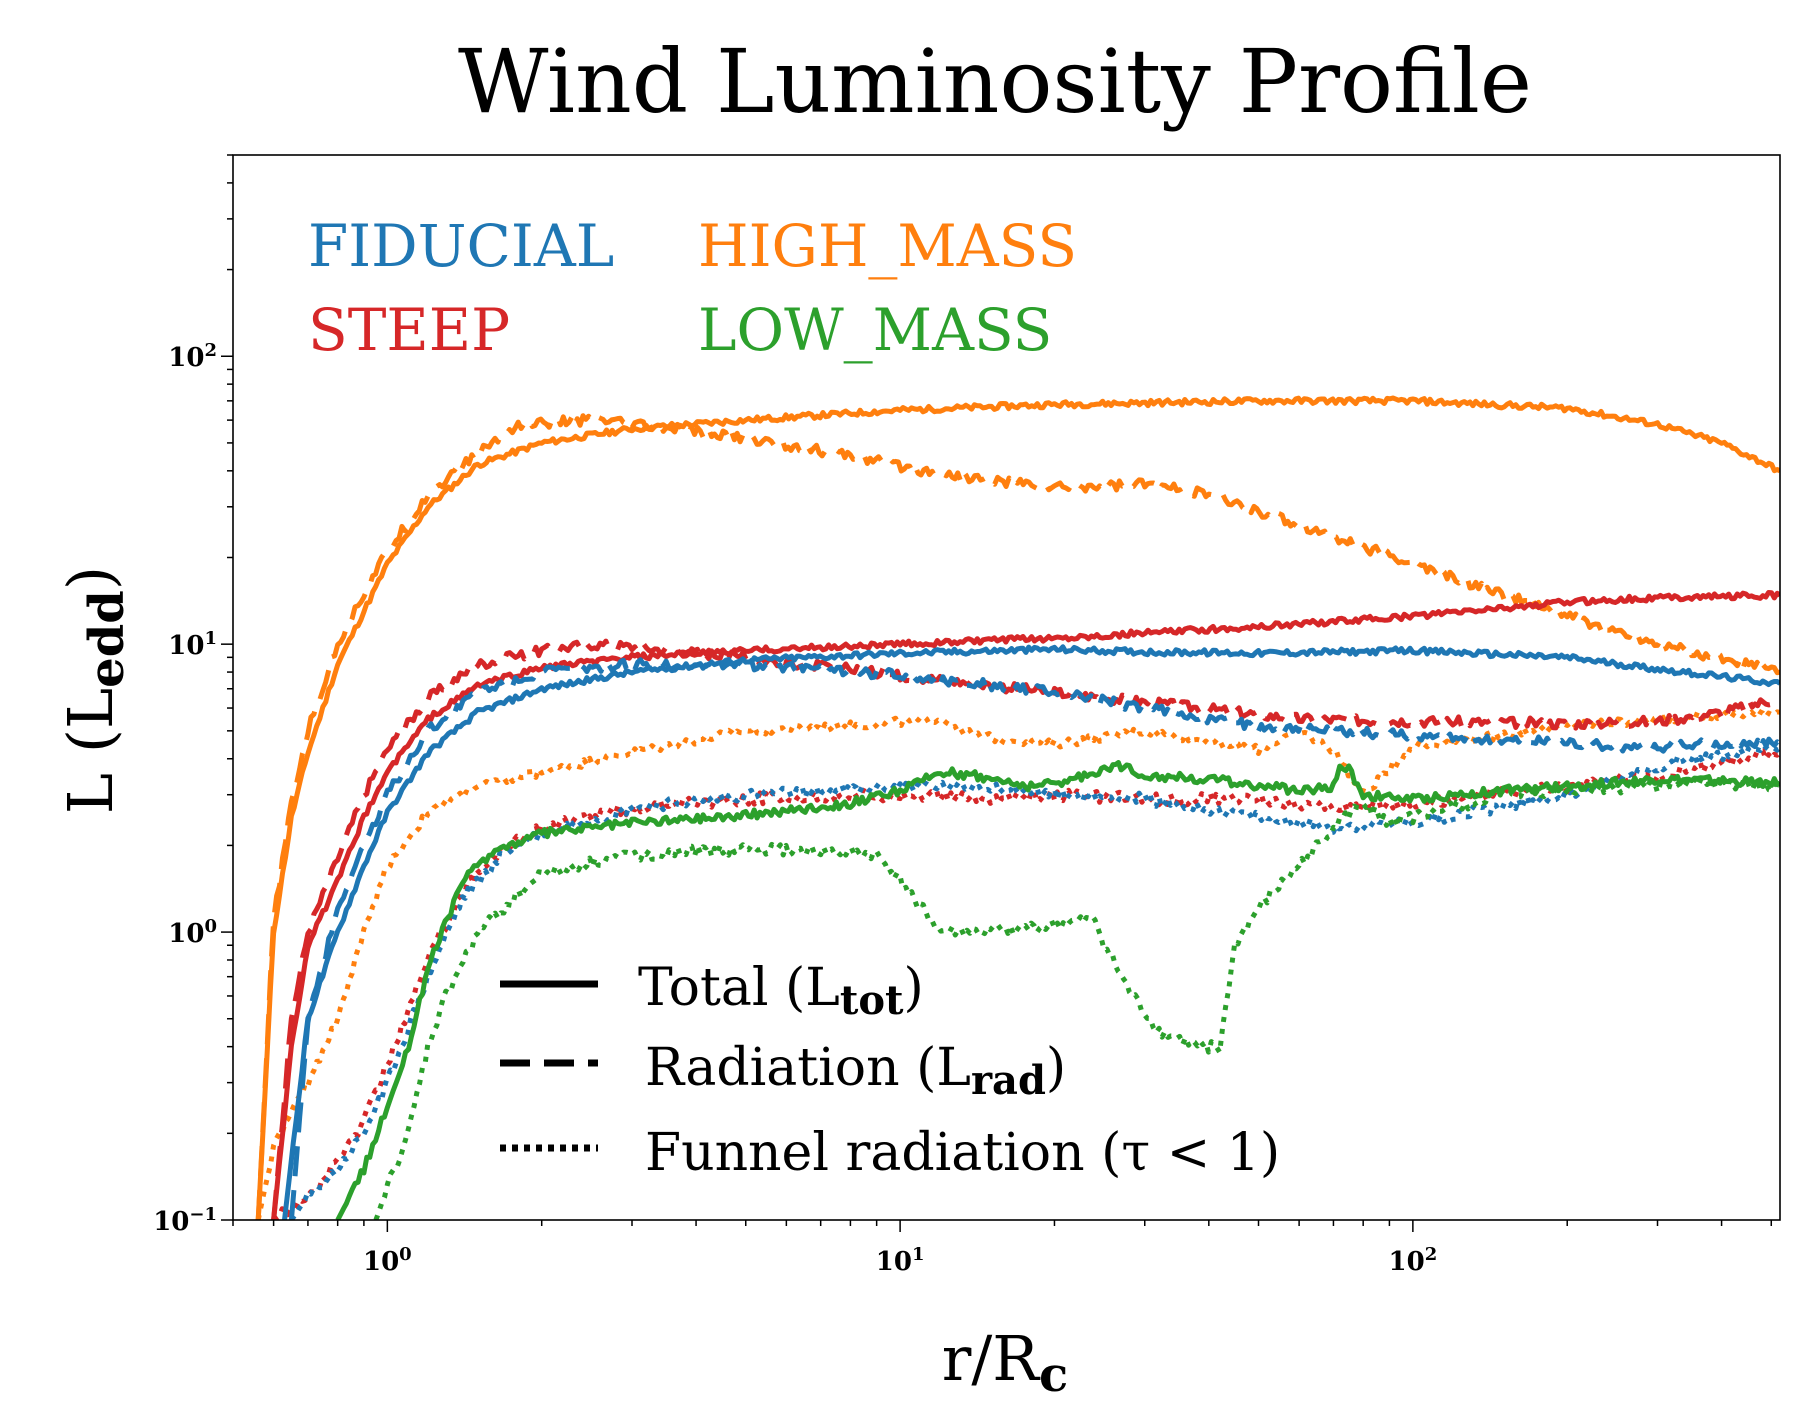 This screenshot has width=1800, height=1421. What do you see at coordinates (192, 357) in the screenshot?
I see `y-tick-label: 102` at bounding box center [192, 357].